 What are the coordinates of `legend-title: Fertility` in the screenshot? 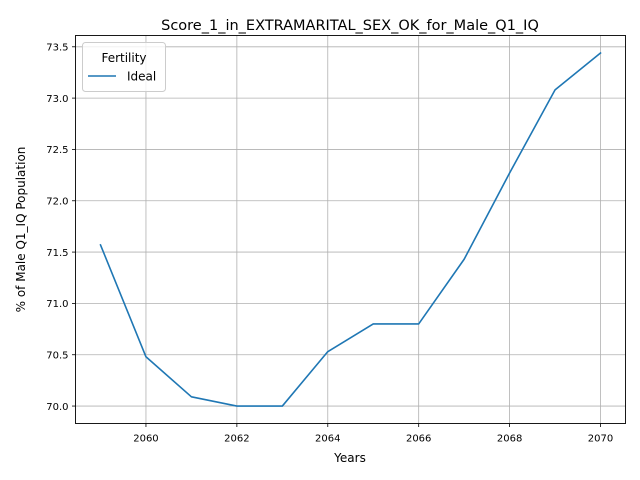 It's located at (123, 58).